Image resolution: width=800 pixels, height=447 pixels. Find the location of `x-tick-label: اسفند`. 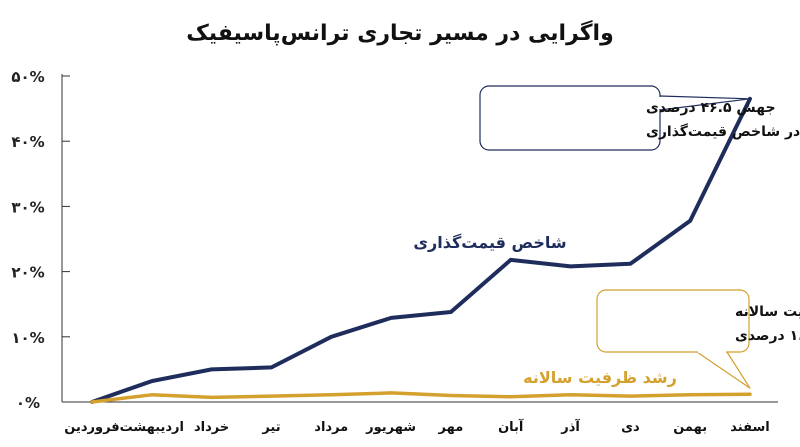

x-tick-label: اسفند is located at coordinates (749, 427).